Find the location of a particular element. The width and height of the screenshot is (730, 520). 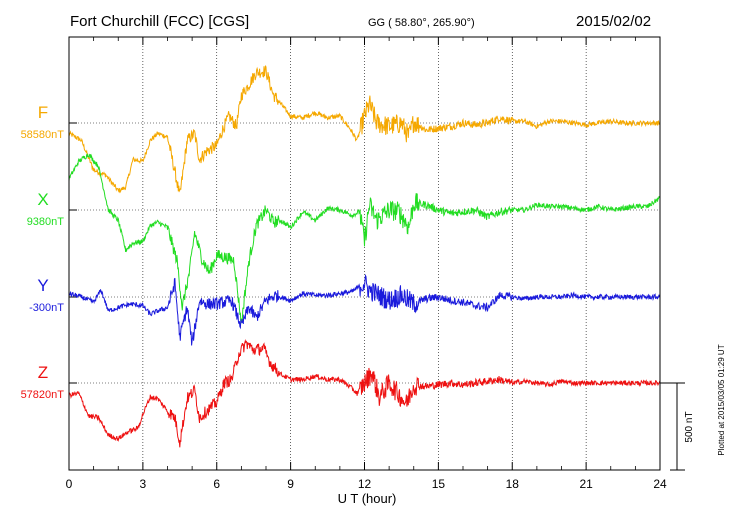

scale-bar: 500 nT is located at coordinates (677, 426).